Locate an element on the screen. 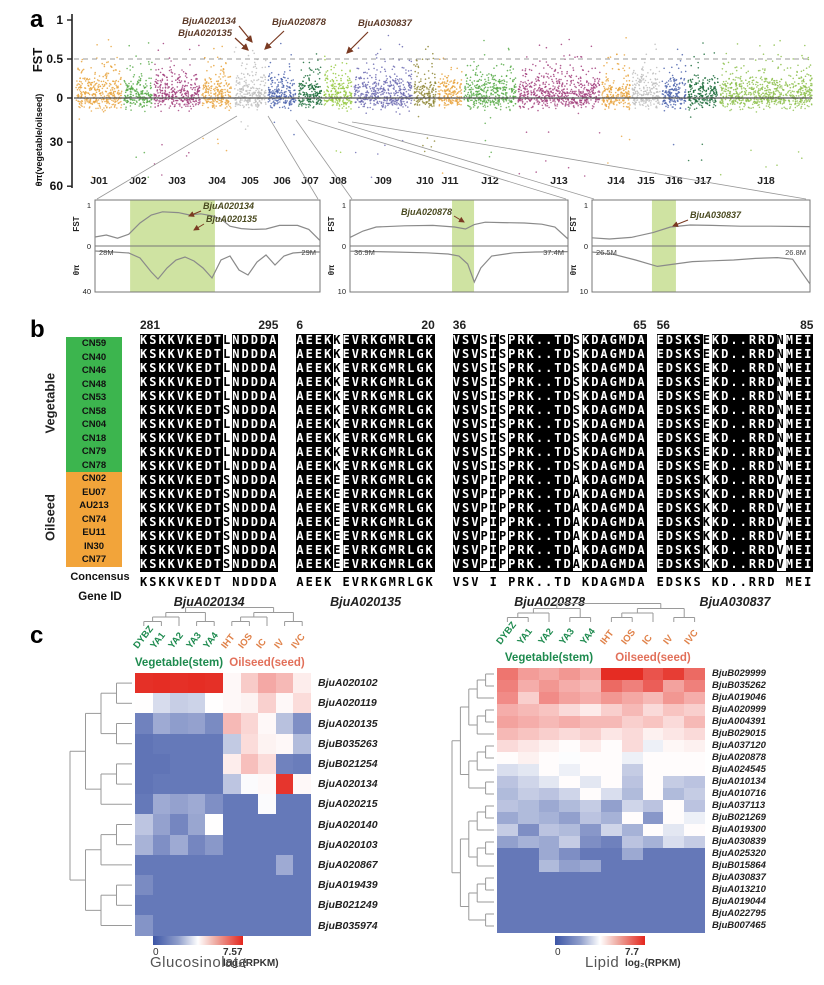 The image size is (824, 985). svg-text: 0 is located at coordinates (59, 98).